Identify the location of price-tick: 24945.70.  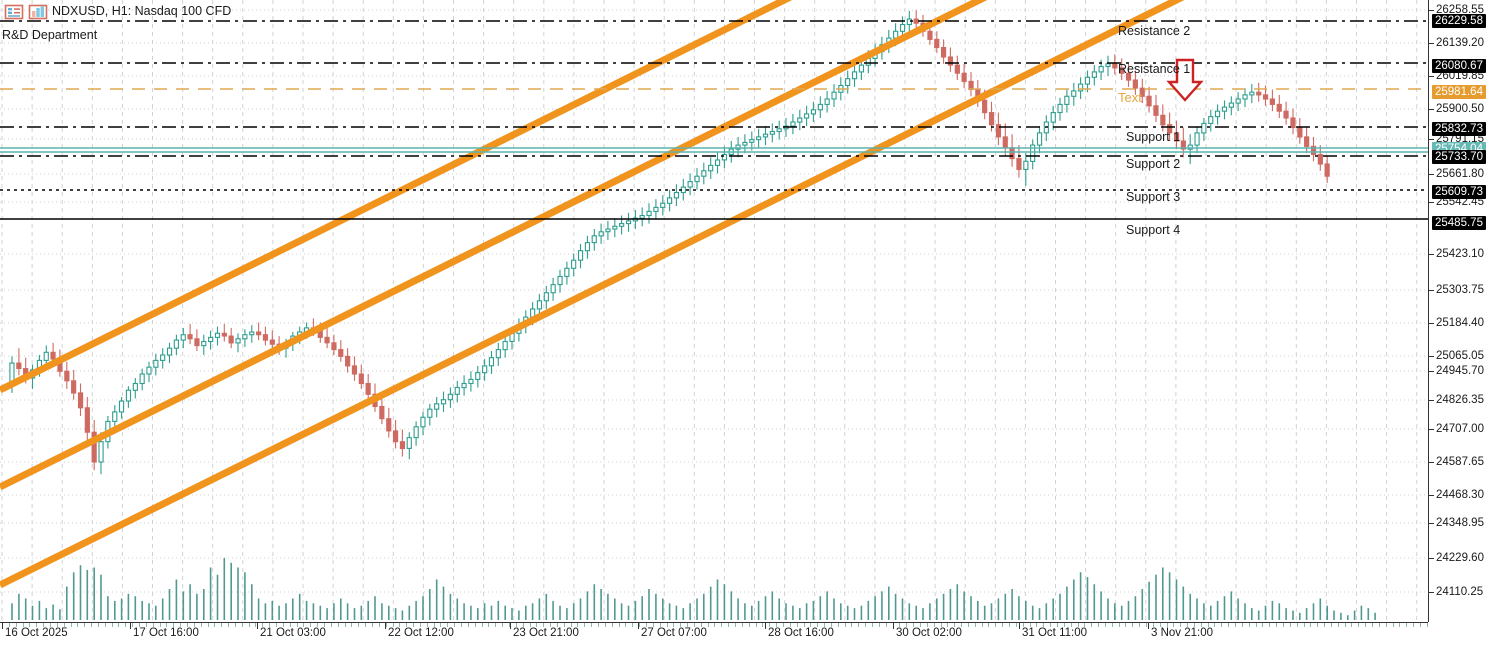
(1456, 371).